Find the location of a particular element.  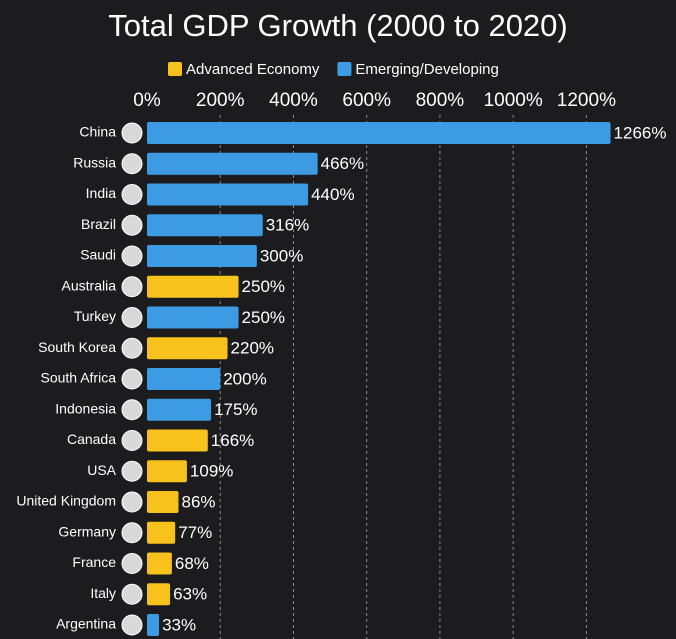

category-label: Germany is located at coordinates (87, 531).